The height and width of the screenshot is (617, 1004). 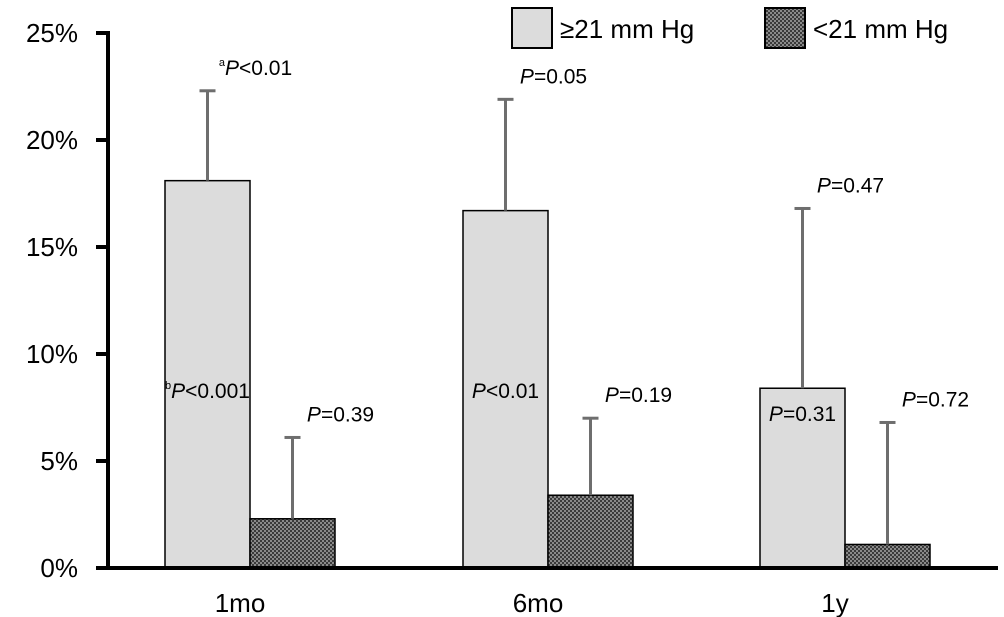 I want to click on y-tick-label: 20%, so click(x=52, y=140).